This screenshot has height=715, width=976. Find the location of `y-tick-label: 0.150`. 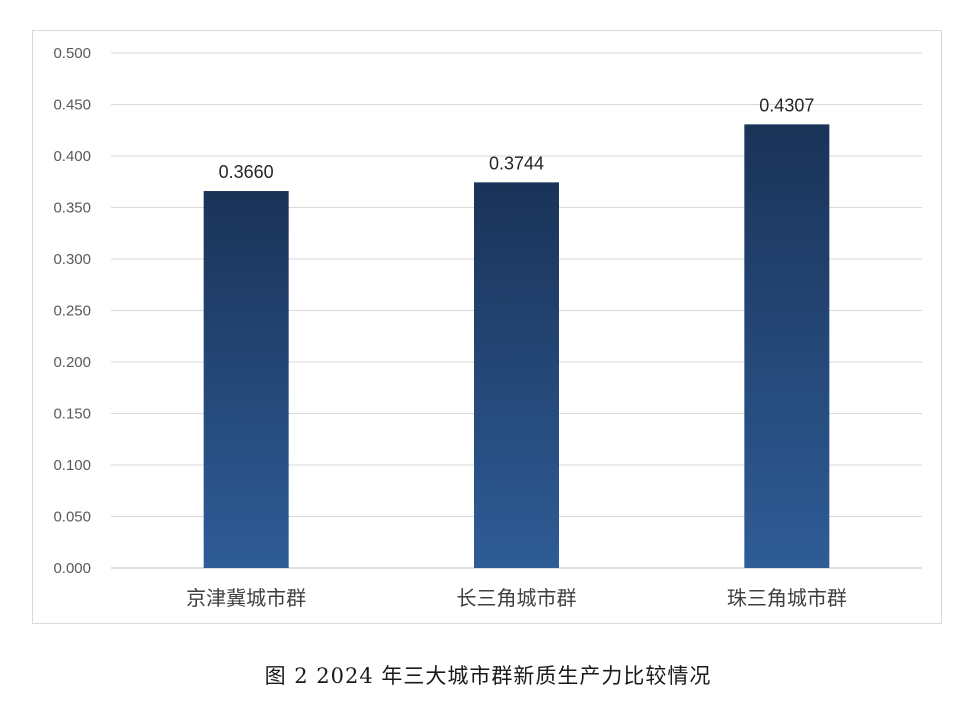

y-tick-label: 0.150 is located at coordinates (72, 414).